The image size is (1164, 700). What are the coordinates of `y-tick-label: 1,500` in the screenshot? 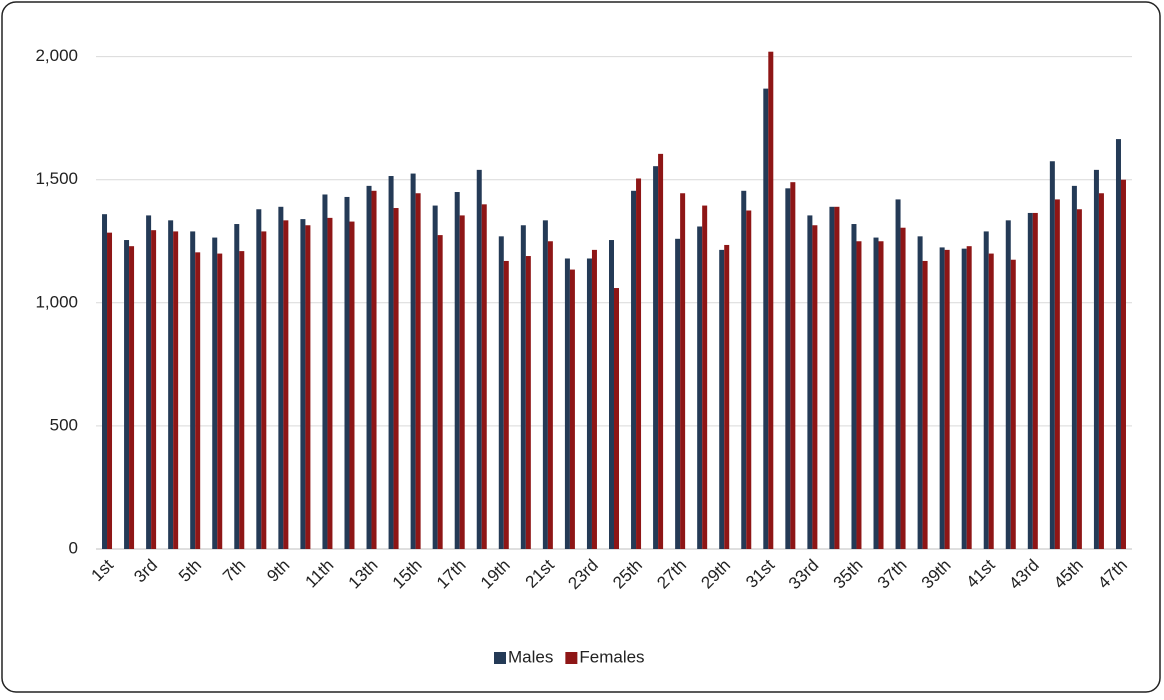 It's located at (56, 178).